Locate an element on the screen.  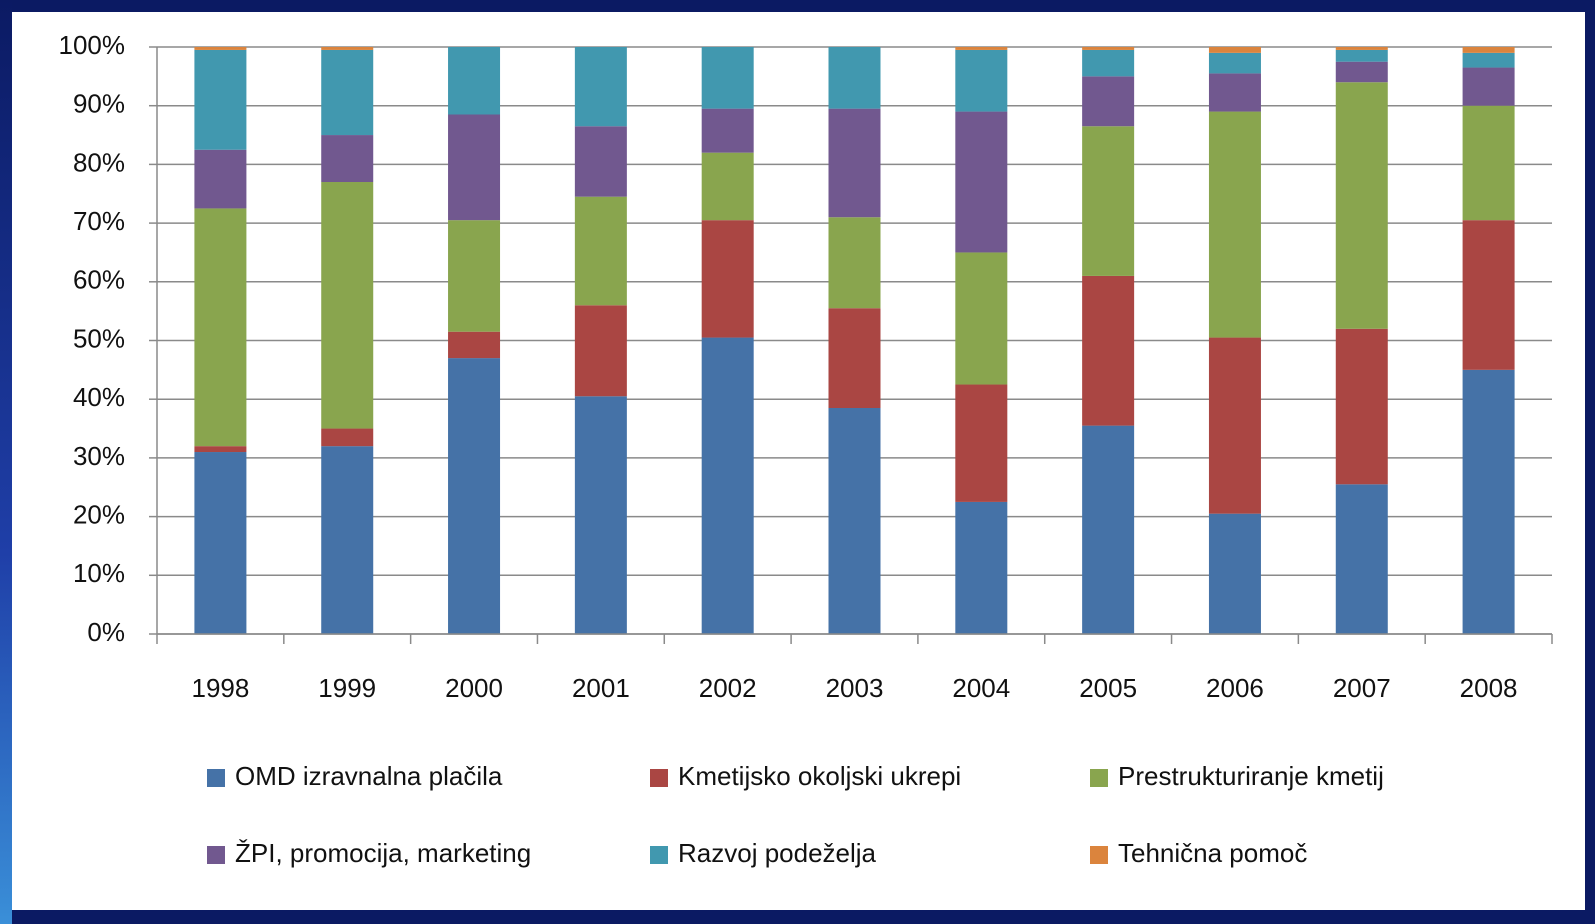
x-tick-label: 2001 is located at coordinates (601, 688).